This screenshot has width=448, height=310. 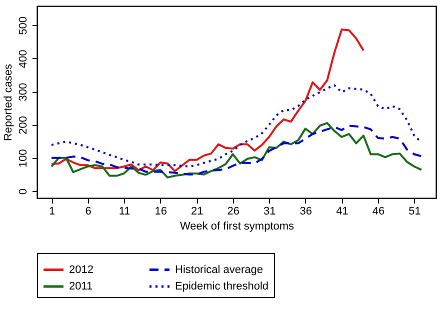 What do you see at coordinates (270, 212) in the screenshot?
I see `x-tick-label: 31` at bounding box center [270, 212].